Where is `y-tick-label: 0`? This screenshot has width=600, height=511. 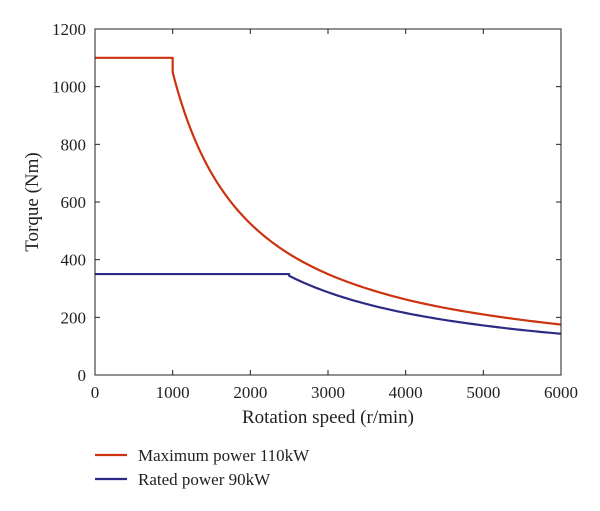
y-tick-label: 0 is located at coordinates (82, 375).